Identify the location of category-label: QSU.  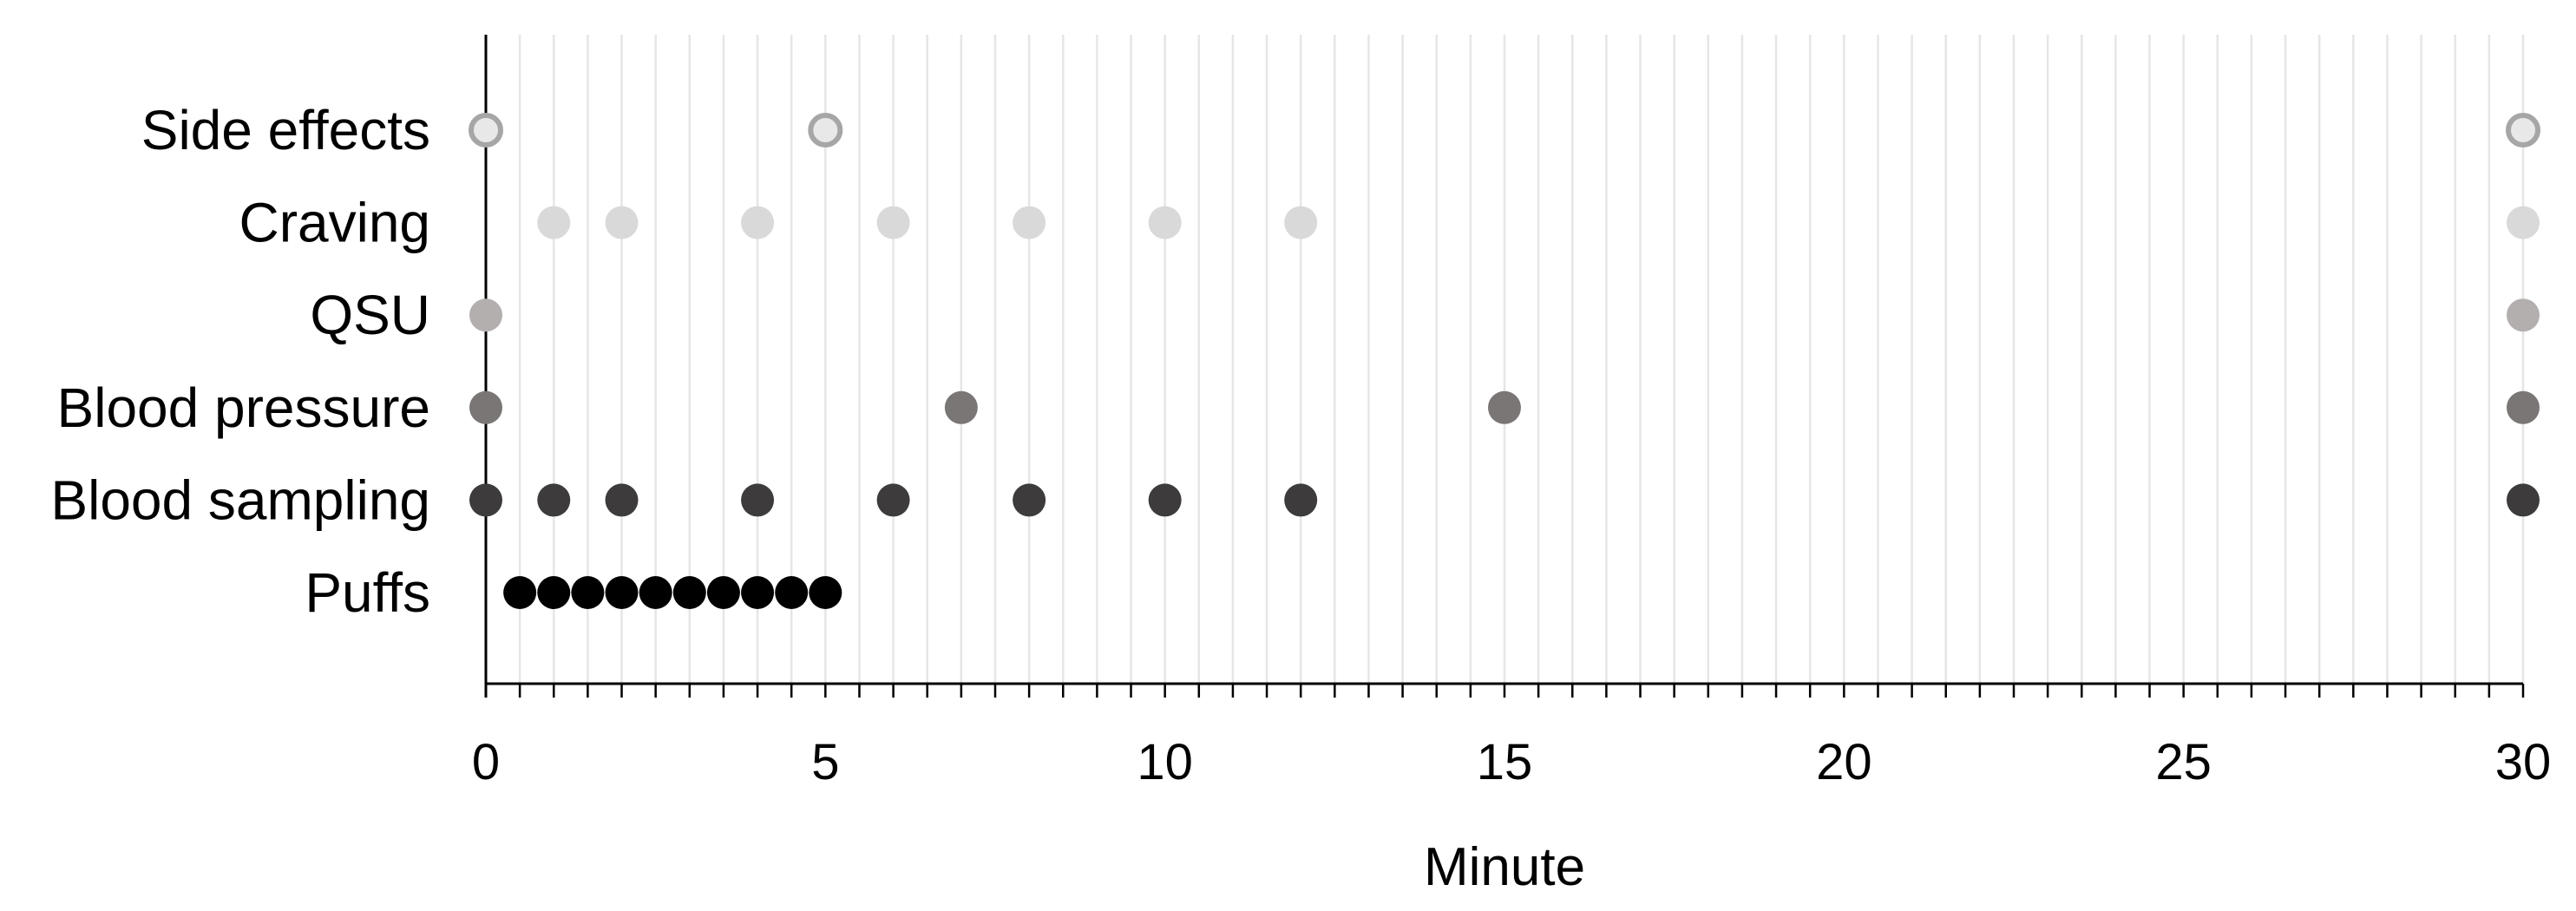
(370, 315).